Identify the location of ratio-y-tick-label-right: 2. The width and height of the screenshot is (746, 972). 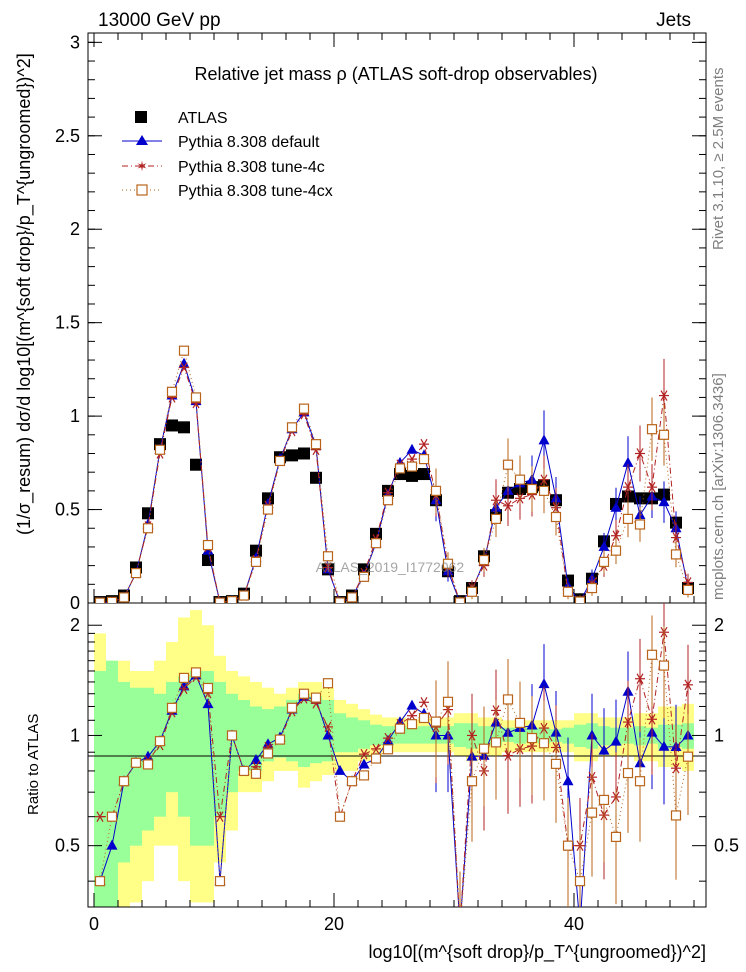
(719, 625).